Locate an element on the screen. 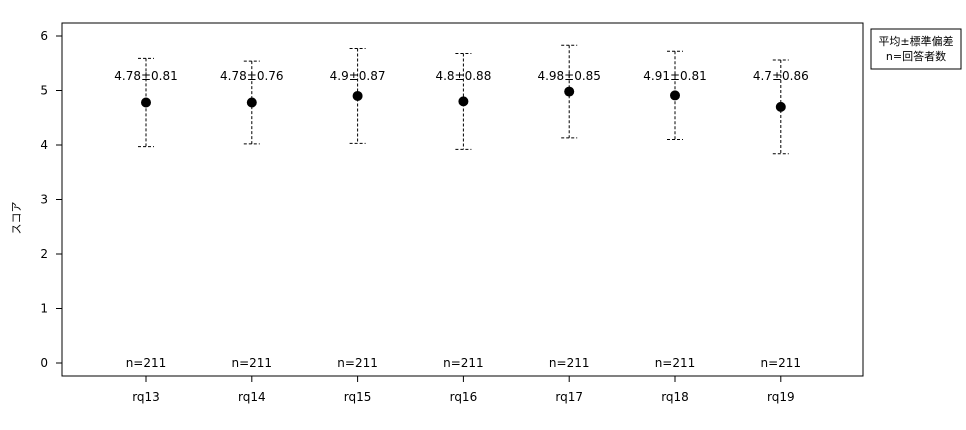 Image resolution: width=966 pixels, height=430 pixels. x-tick-label: rq17 is located at coordinates (569, 397).